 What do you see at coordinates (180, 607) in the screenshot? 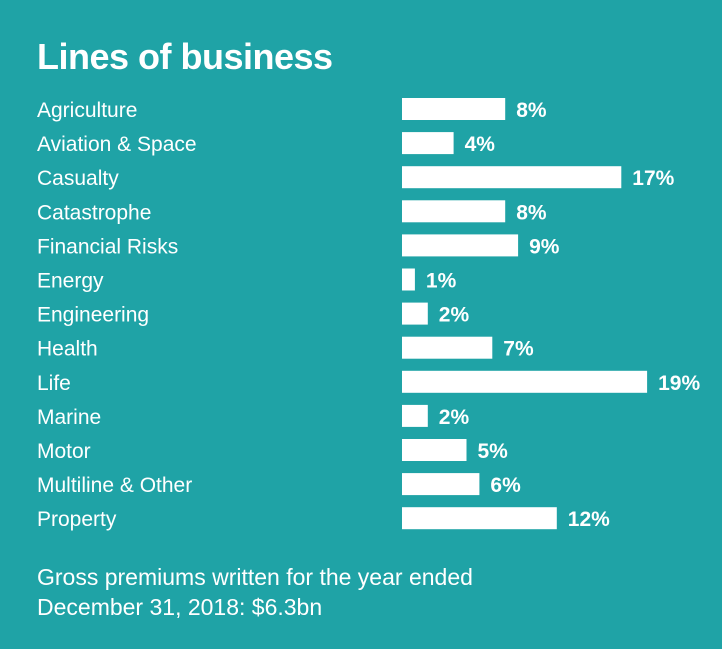
I see `footnote-line-2: December 31, 2018: $6.3bn` at bounding box center [180, 607].